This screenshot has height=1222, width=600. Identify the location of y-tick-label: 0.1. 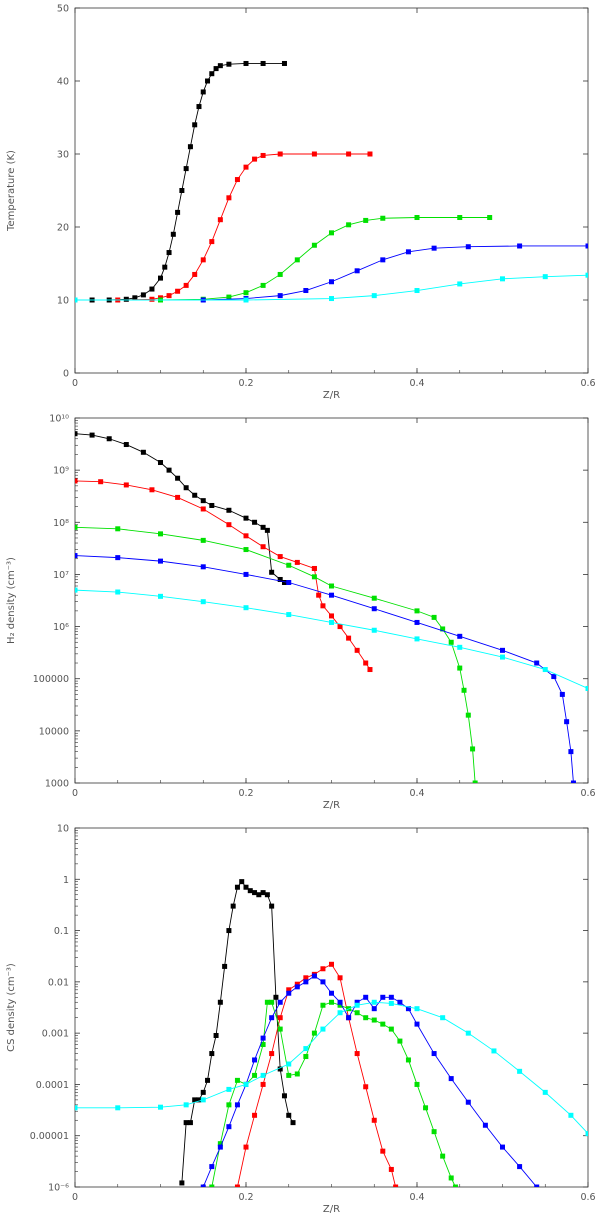
(61, 931).